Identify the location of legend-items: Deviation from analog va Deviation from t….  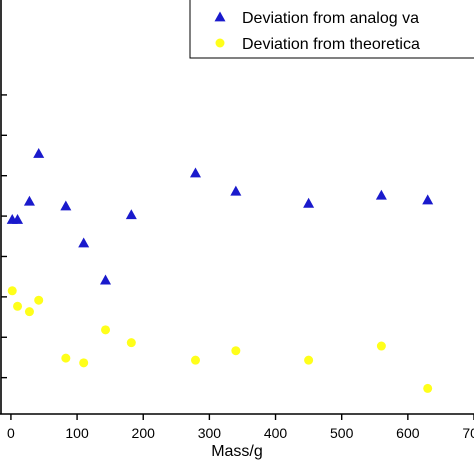
(317, 31).